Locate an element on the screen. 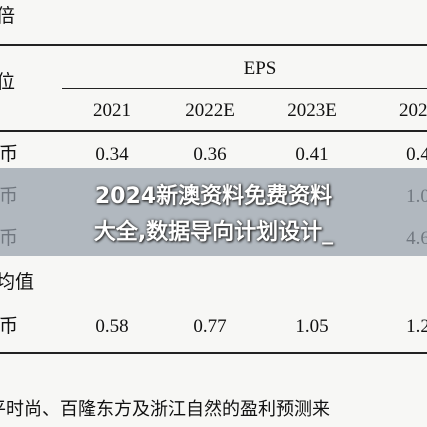 This screenshot has width=427, height=427. cell: 0.58 is located at coordinates (112, 326).